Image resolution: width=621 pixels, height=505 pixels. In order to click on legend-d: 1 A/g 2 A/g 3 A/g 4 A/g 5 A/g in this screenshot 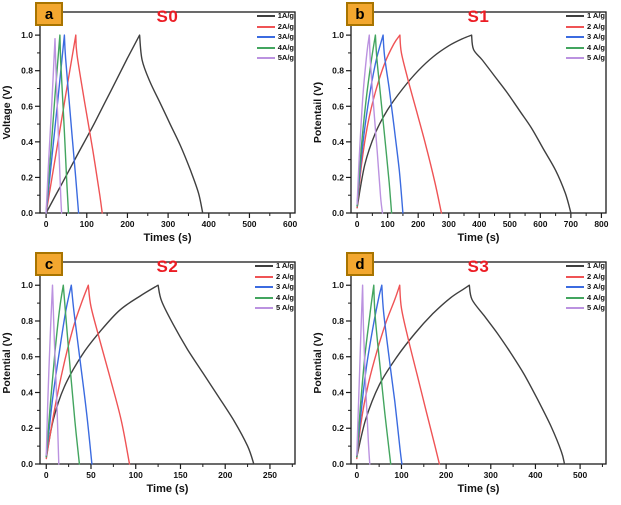, I will do `click(585, 286)`.